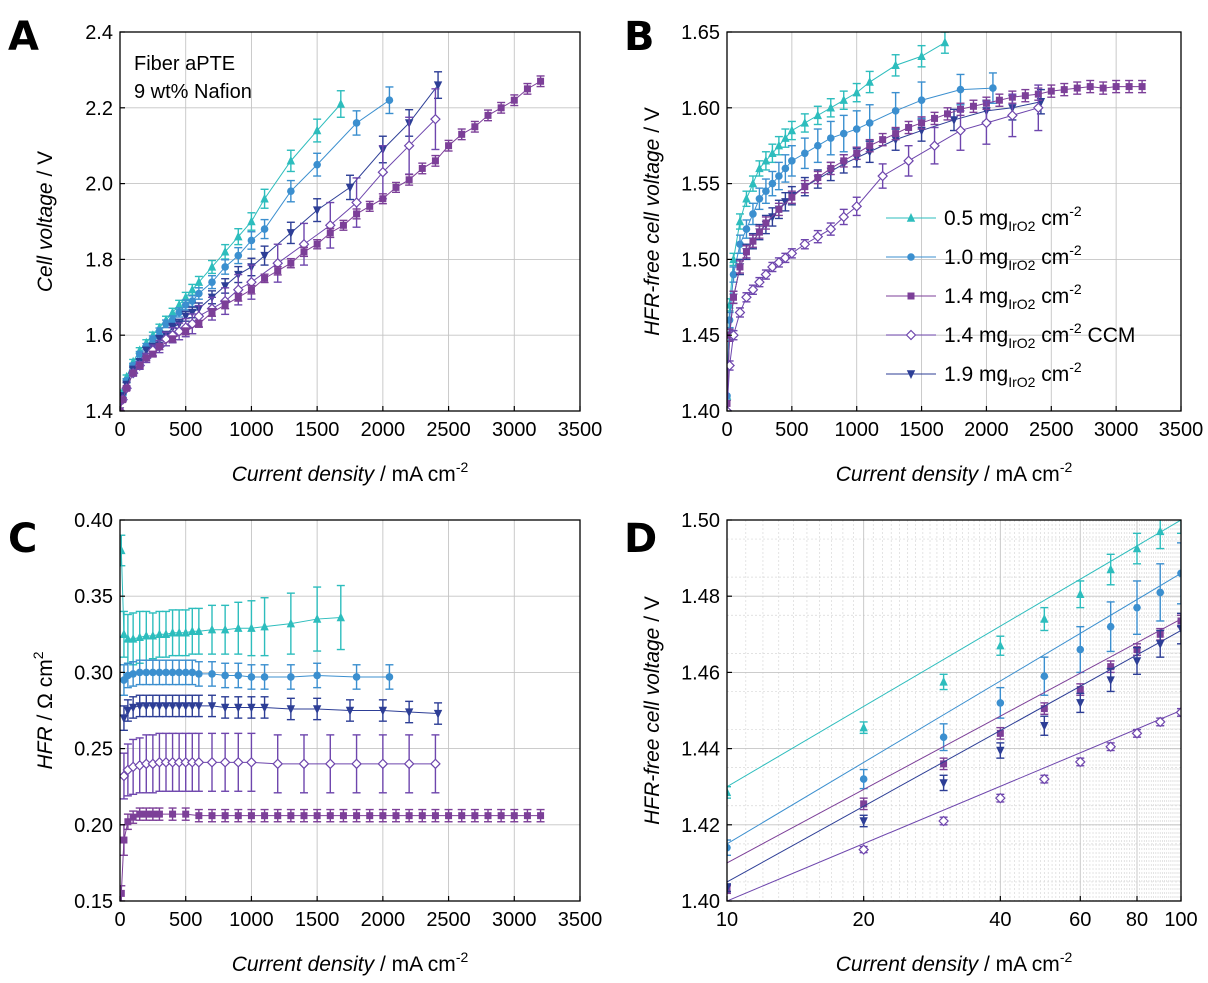 The image size is (1208, 983). What do you see at coordinates (99, 33) in the screenshot?
I see `panel-a-ytick-label: 2.4` at bounding box center [99, 33].